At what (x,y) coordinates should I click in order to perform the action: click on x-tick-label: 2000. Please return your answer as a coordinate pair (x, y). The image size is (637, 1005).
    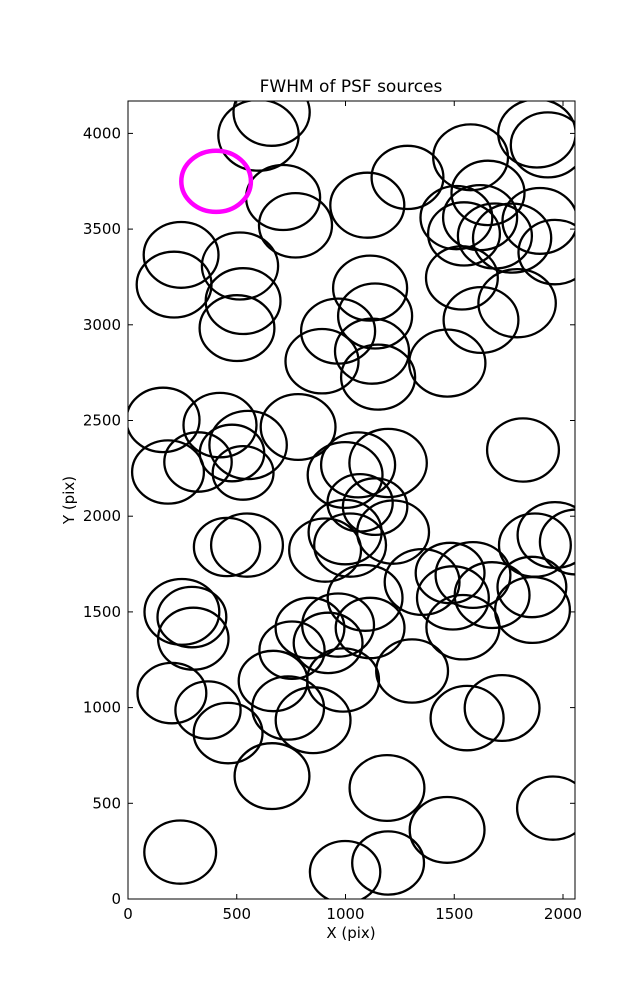
    Looking at the image, I should click on (563, 914).